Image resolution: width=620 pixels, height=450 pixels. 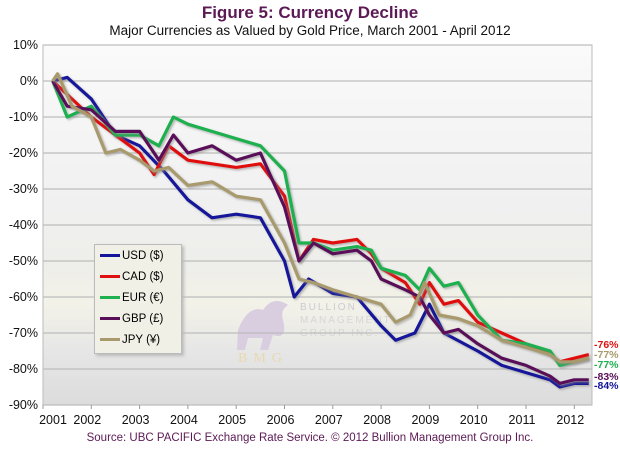 I want to click on chart-title: Figure 5: Currency Decline, so click(x=310, y=12).